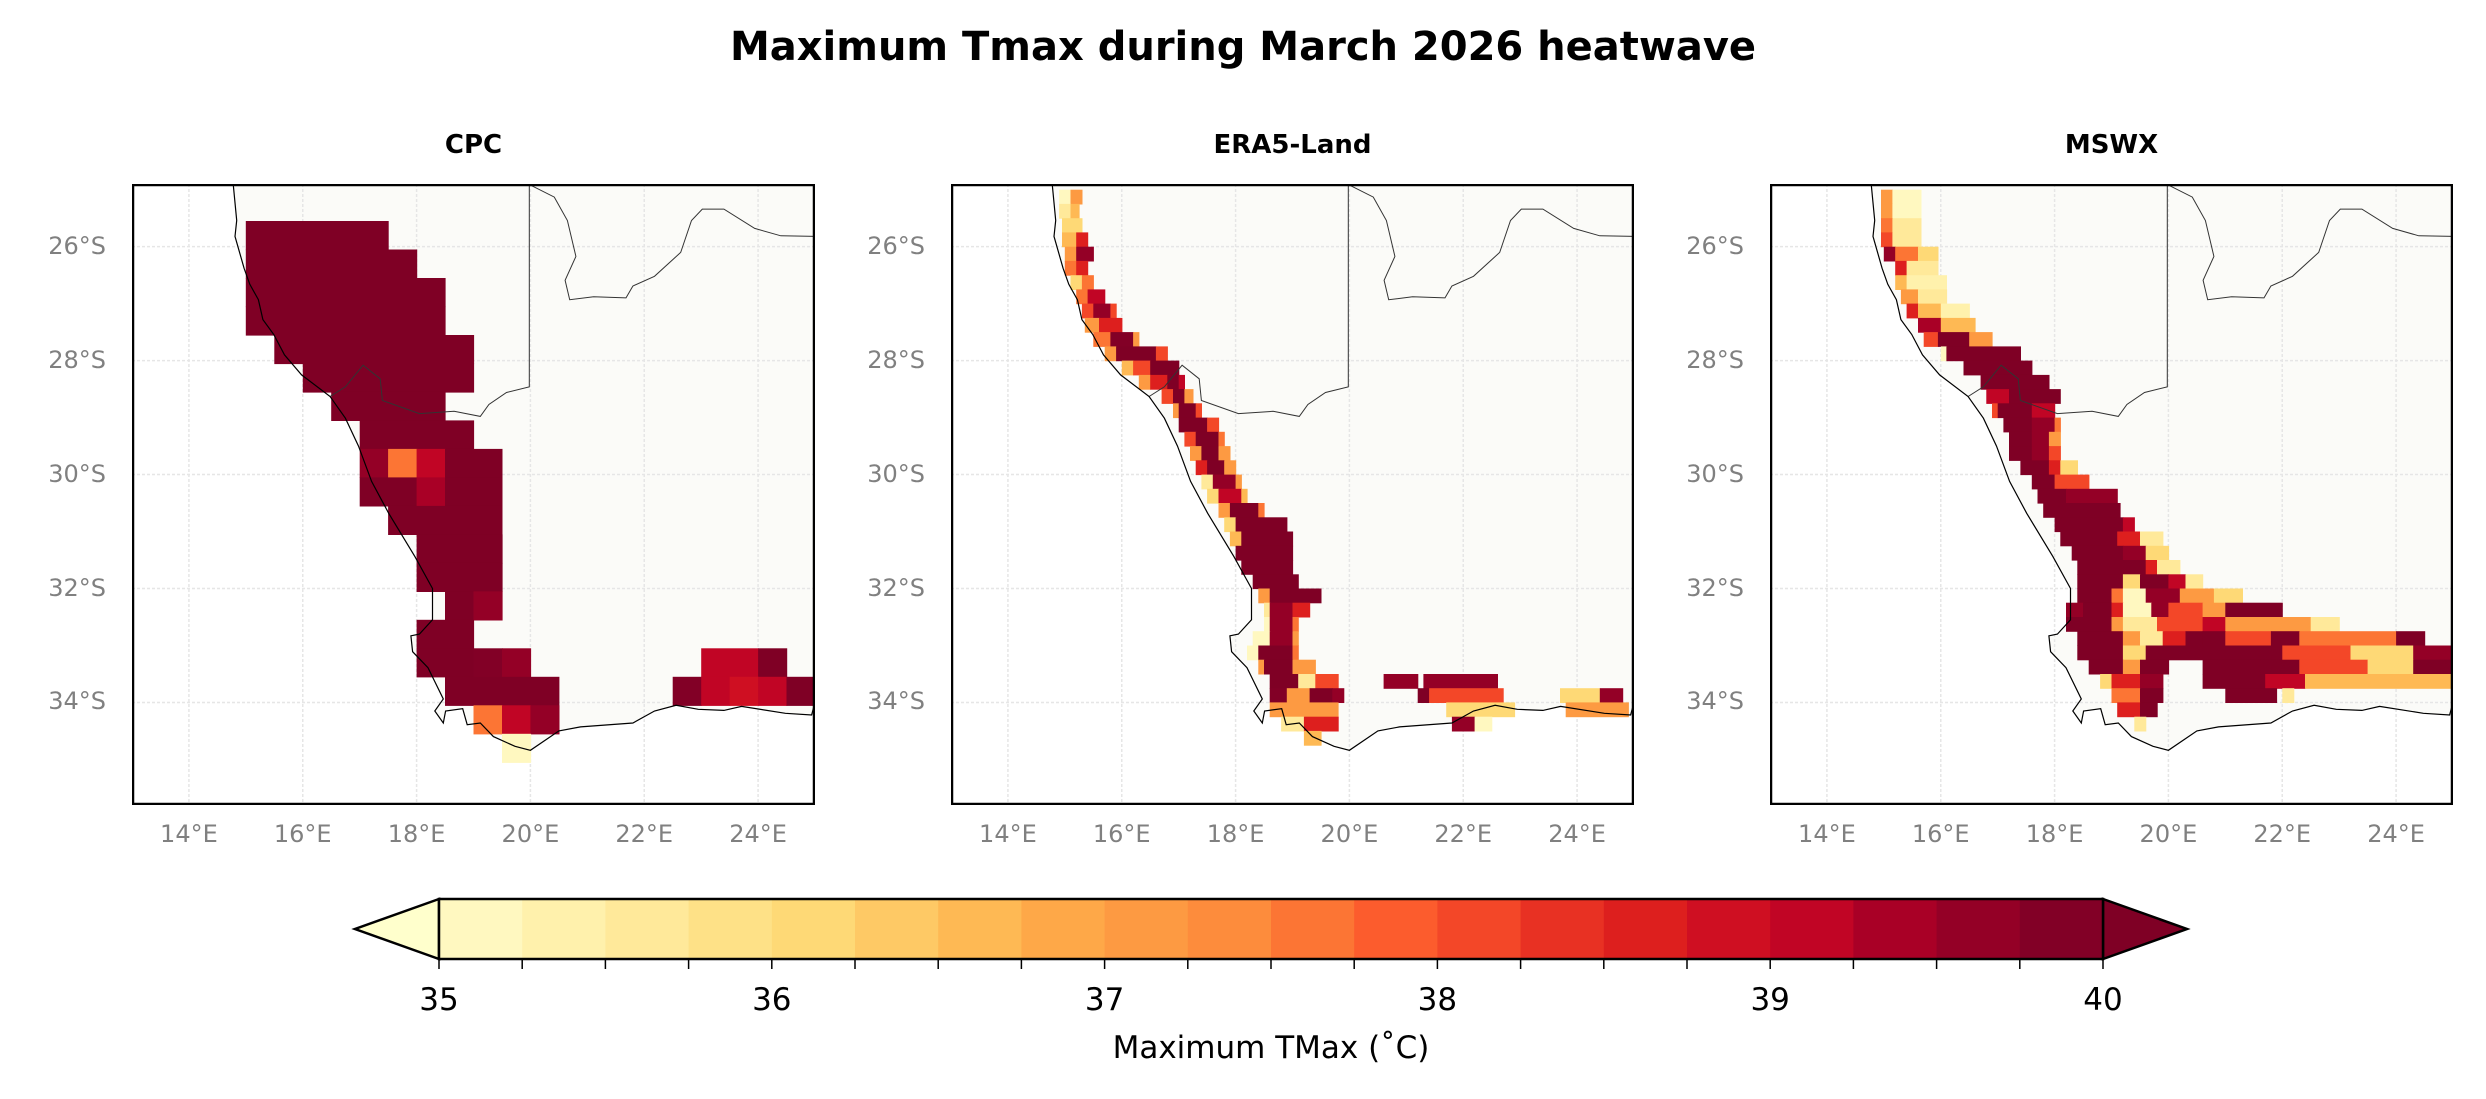  What do you see at coordinates (1715, 587) in the screenshot?
I see `lat-tick-label: 32°S` at bounding box center [1715, 587].